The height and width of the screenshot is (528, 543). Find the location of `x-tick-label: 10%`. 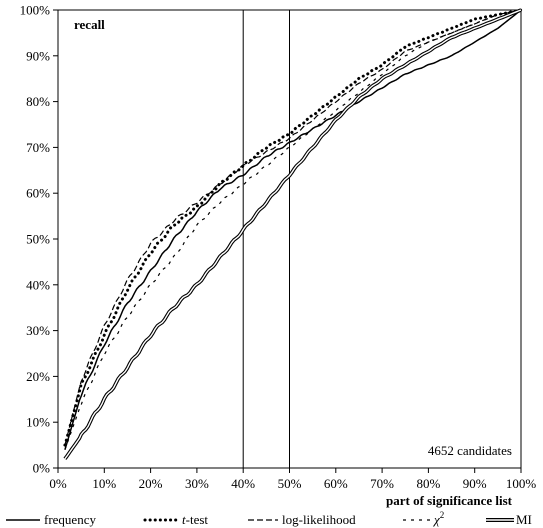

x-tick-label: 10% is located at coordinates (104, 483).